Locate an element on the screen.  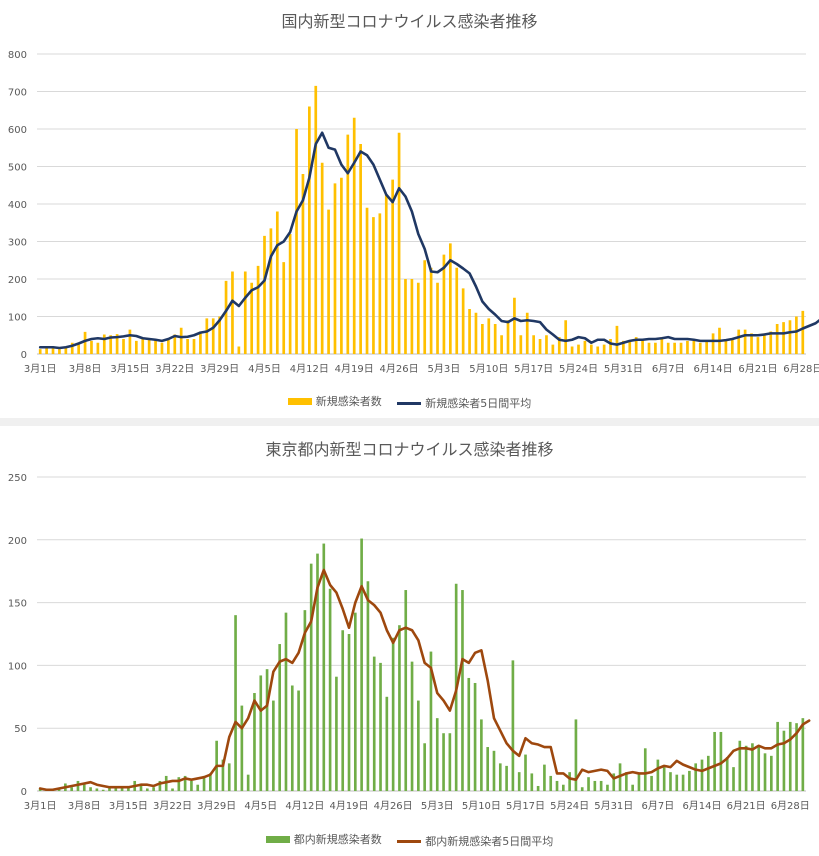
x-tick-label: 5月31日 is located at coordinates (623, 369).